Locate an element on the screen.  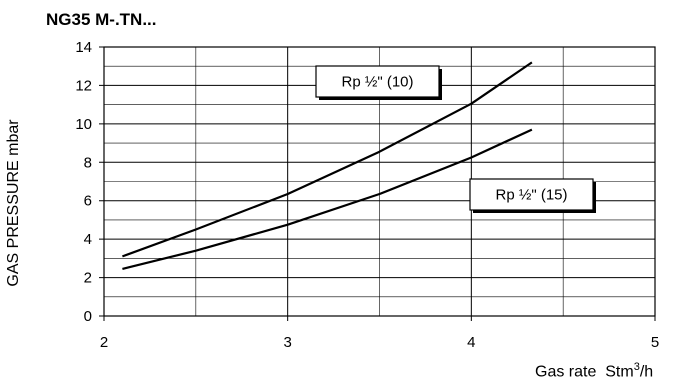
x-axis-label: Gas rate Stm3/h is located at coordinates (594, 371).